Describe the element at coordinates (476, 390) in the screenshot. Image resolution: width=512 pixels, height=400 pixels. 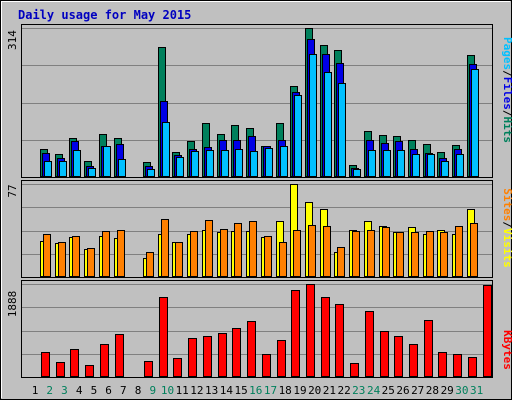
I see `day-label-31: 31` at that location.